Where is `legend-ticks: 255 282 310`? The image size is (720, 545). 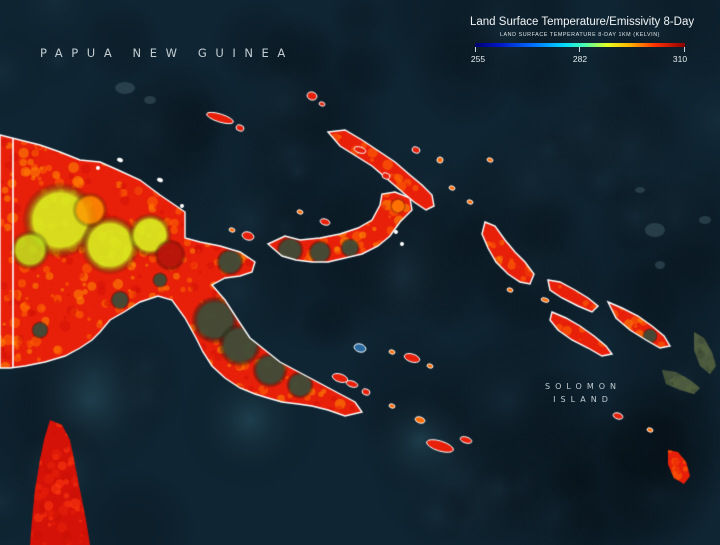
legend-ticks: 255 282 310 is located at coordinates (579, 56).